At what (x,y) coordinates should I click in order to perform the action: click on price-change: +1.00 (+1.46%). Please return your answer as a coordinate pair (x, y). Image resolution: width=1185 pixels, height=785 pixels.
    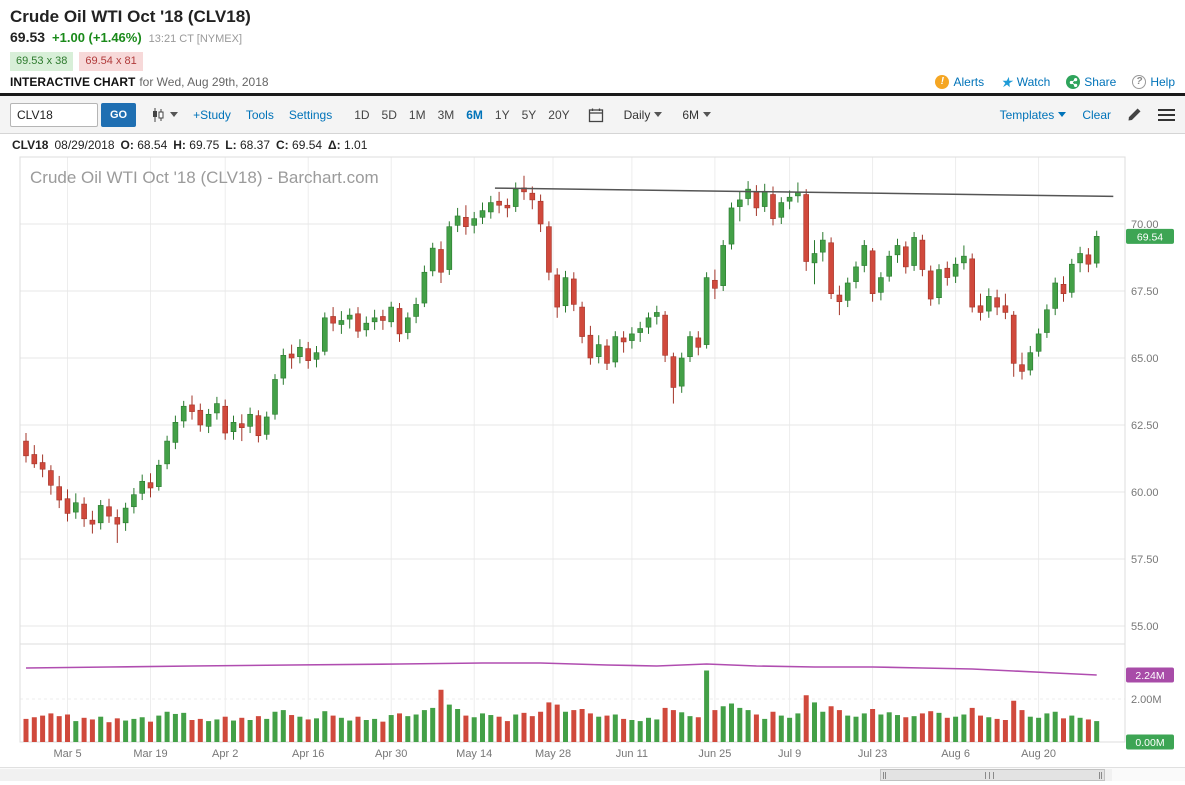
    Looking at the image, I should click on (97, 37).